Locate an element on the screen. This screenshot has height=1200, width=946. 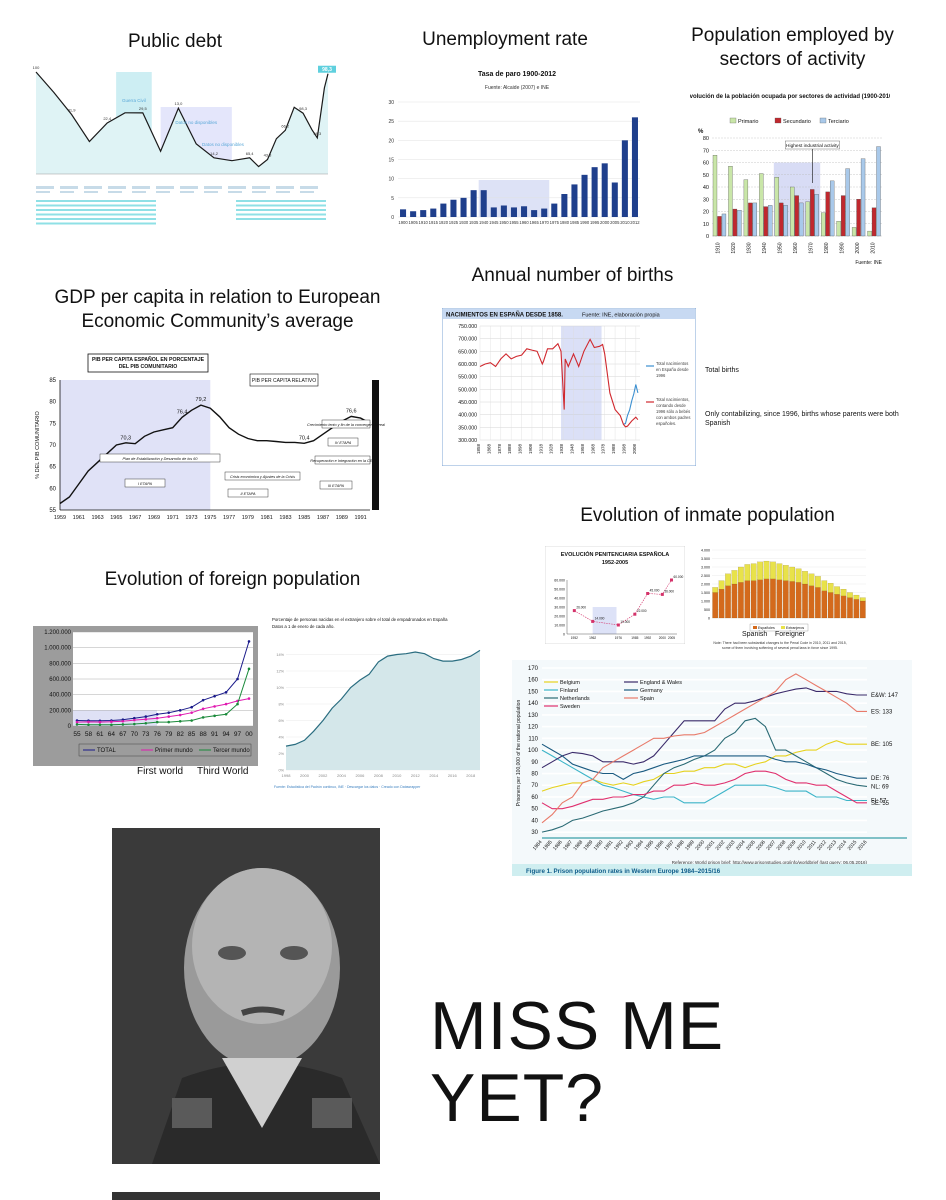
unemp-x-tick: 1930 is located at coordinates (464, 222).